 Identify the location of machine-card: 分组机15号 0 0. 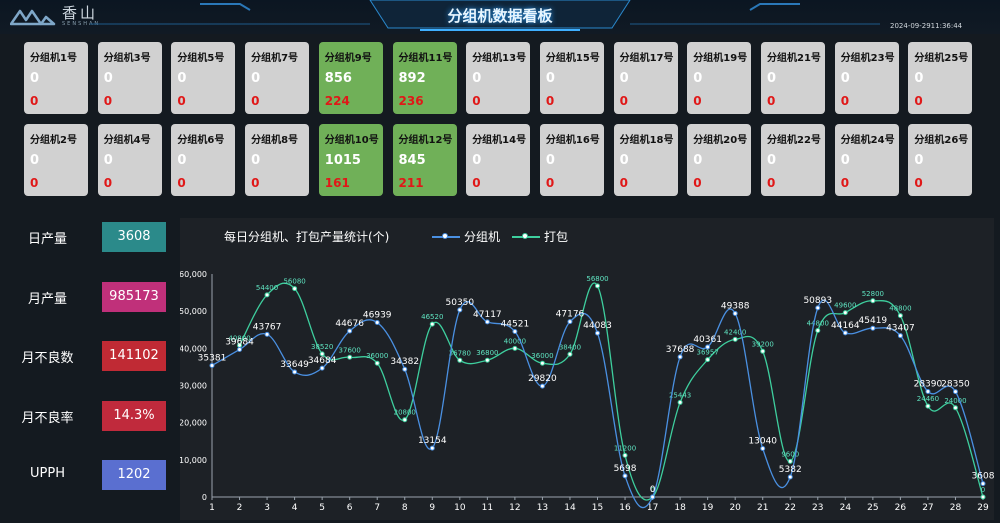
(571, 78).